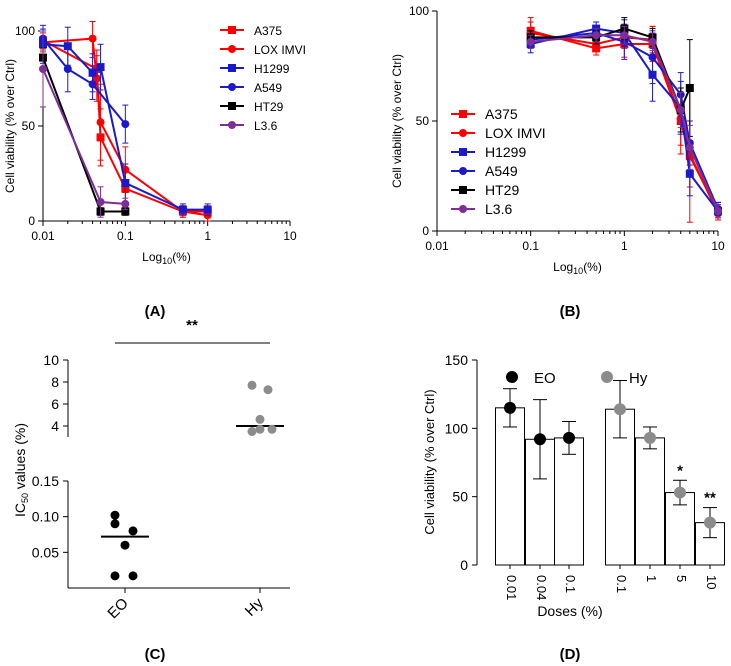 Image resolution: width=731 pixels, height=666 pixels. I want to click on panel-a-legend-label: A549, so click(268, 88).